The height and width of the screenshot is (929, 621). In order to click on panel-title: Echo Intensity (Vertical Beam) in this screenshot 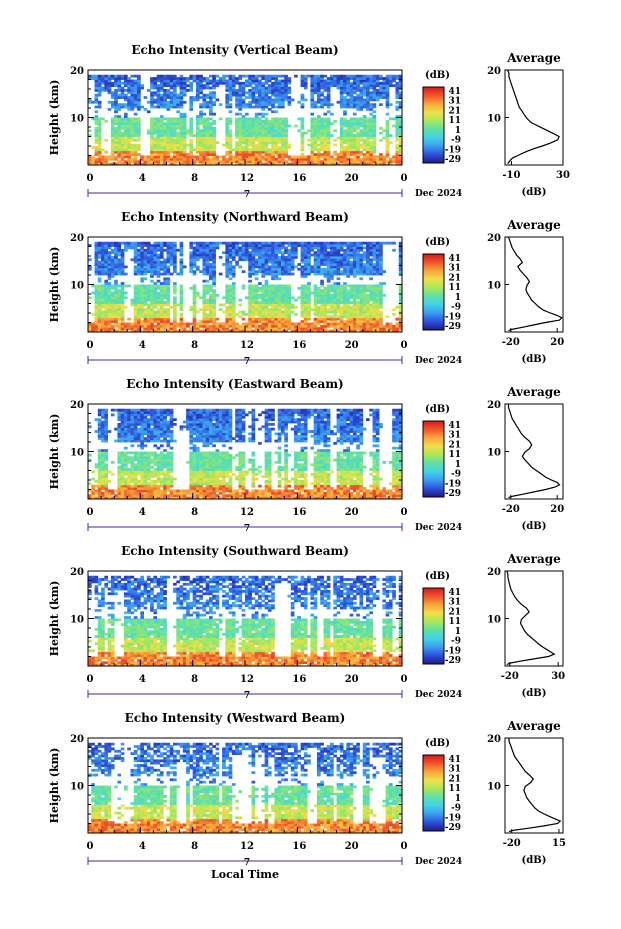, I will do `click(234, 50)`.